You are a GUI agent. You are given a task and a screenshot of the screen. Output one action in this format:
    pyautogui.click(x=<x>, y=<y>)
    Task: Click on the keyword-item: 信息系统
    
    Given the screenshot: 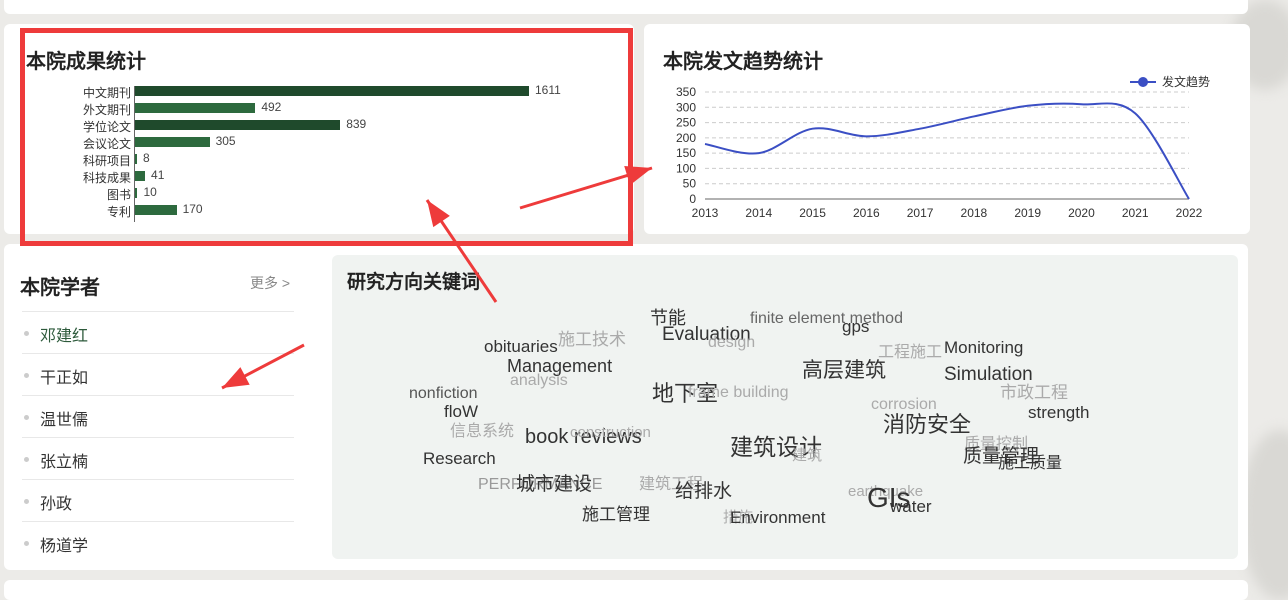 What is the action you would take?
    pyautogui.click(x=482, y=431)
    